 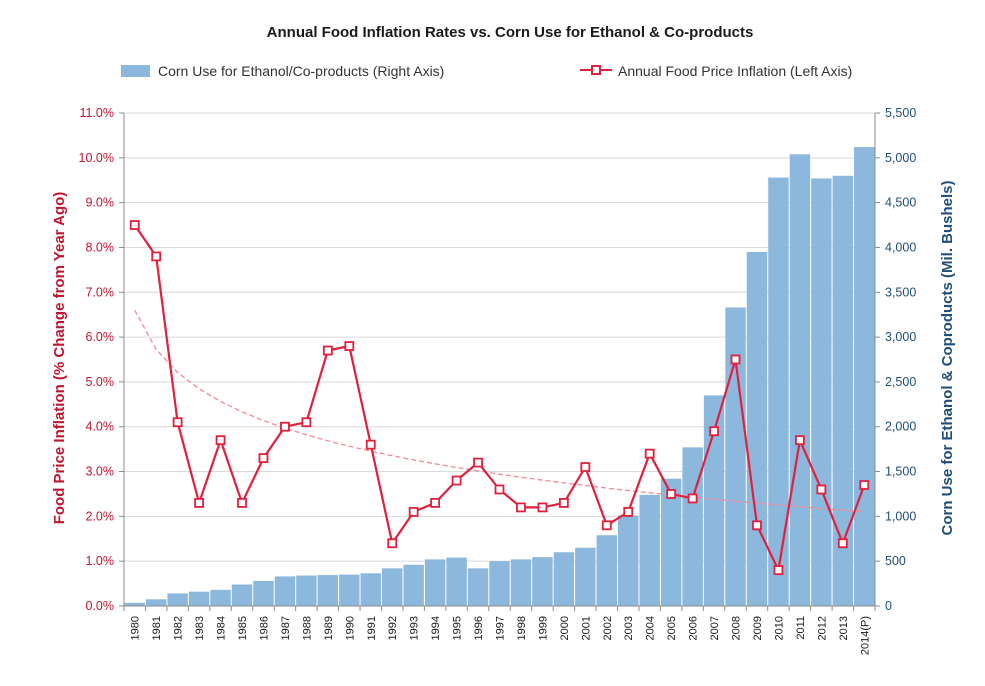 I want to click on right-tick-label: 2,000, so click(x=900, y=427).